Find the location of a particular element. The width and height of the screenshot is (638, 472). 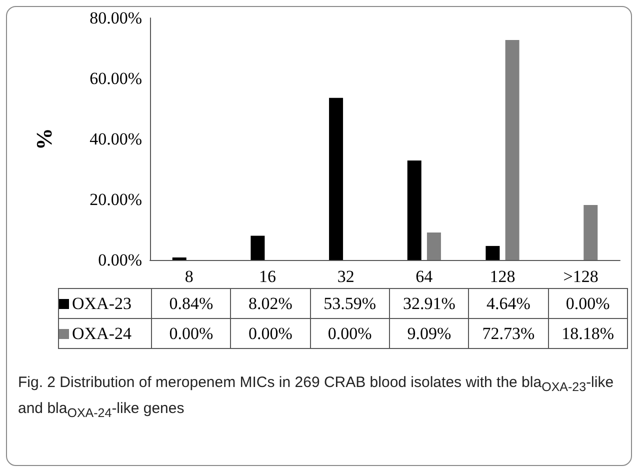

data-label: 8.02% is located at coordinates (270, 303).